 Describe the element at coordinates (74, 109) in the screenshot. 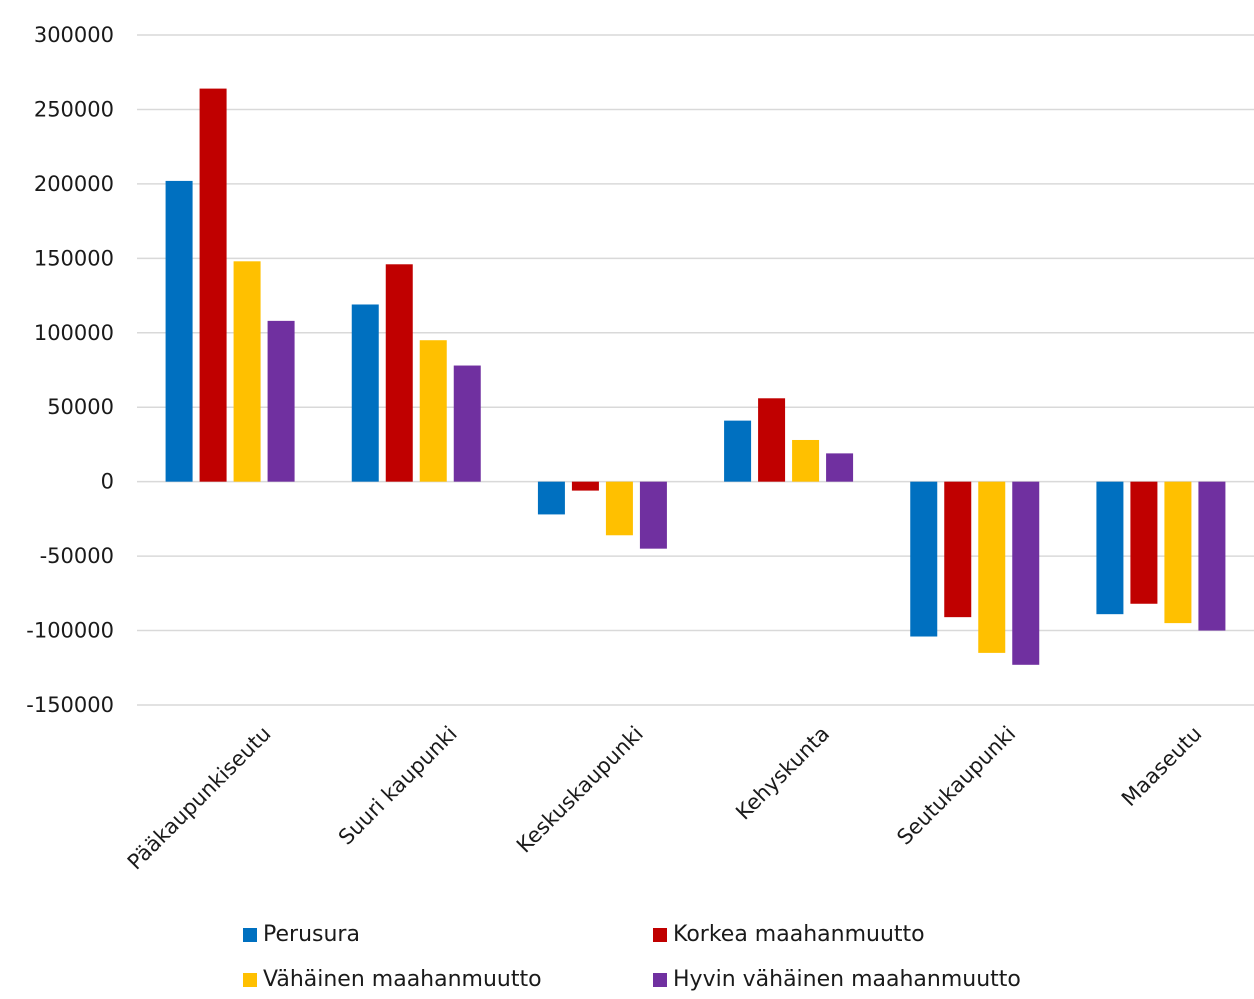

I see `y-tick-label: 250000` at that location.